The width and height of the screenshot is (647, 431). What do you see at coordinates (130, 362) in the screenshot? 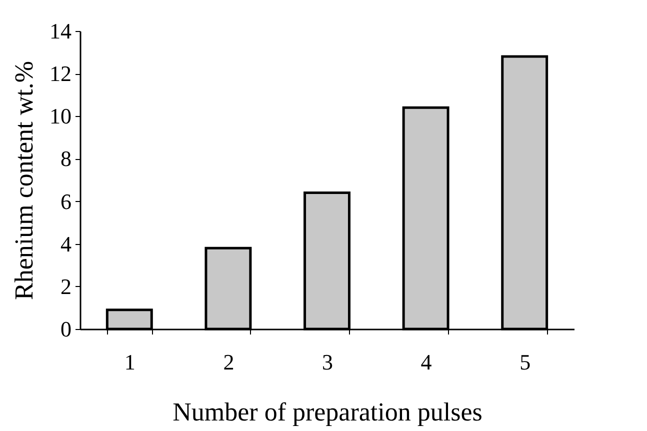
I see `x-tick-label: 1` at bounding box center [130, 362].